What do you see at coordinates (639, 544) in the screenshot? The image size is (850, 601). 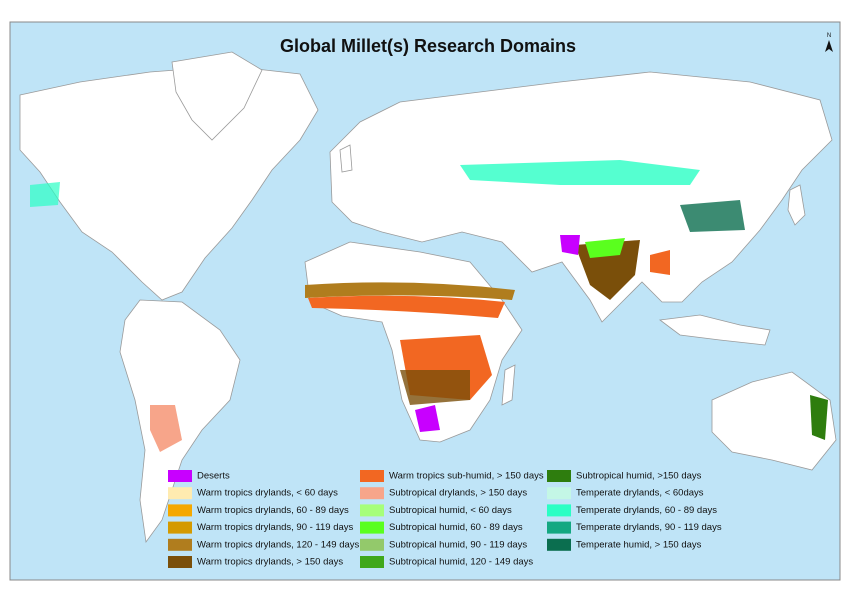 I see `legend-label: Temperate humid, > 150 days` at bounding box center [639, 544].